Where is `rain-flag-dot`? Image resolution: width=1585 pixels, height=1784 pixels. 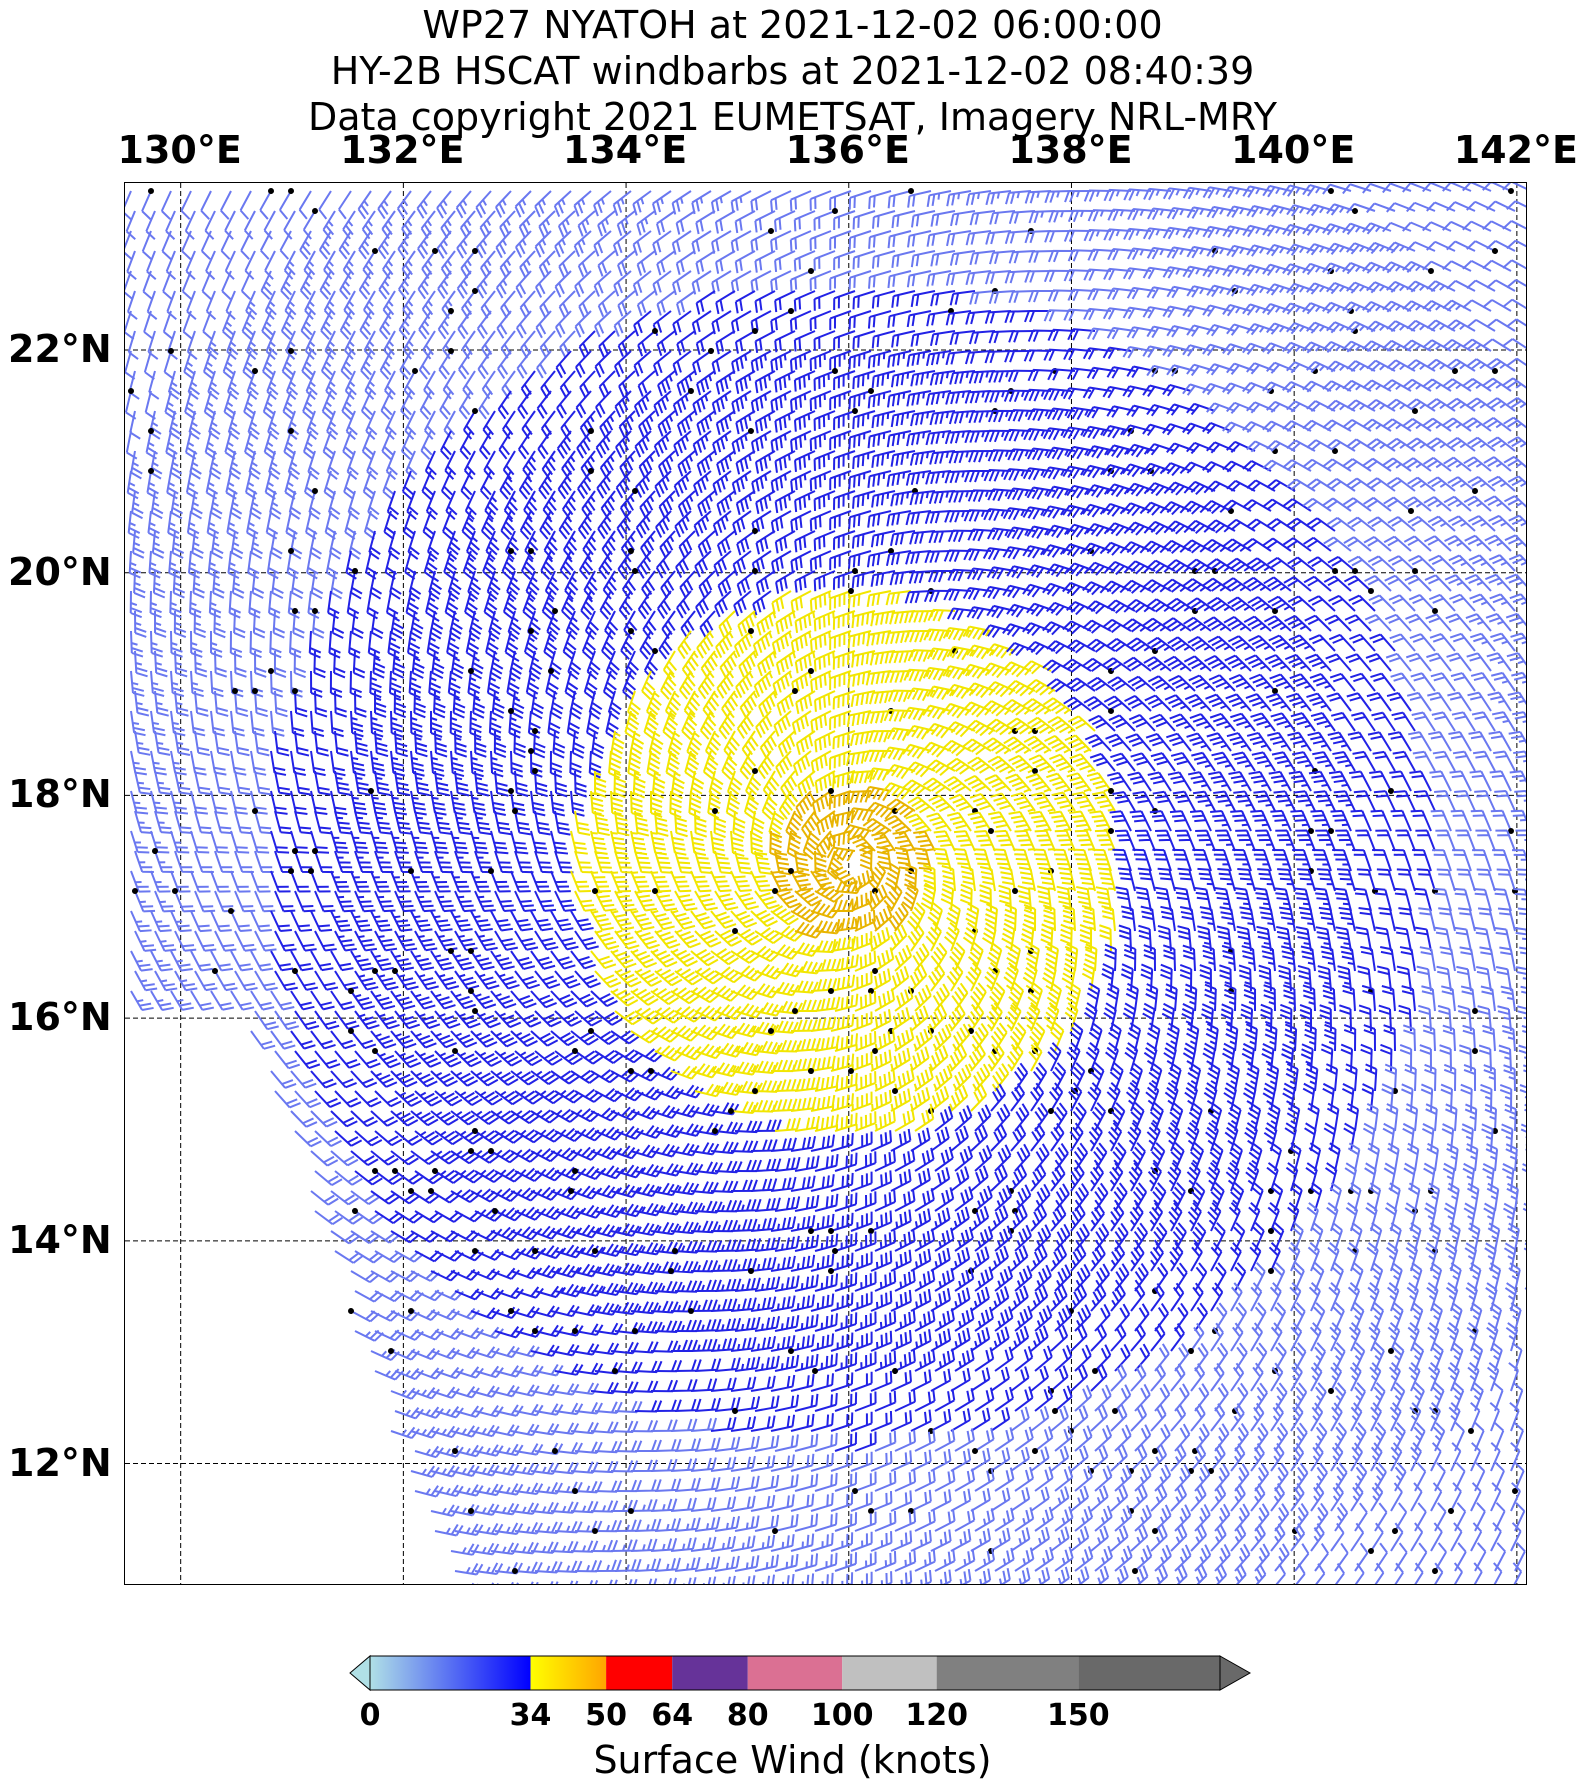
rain-flag-dot is located at coordinates (855, 411).